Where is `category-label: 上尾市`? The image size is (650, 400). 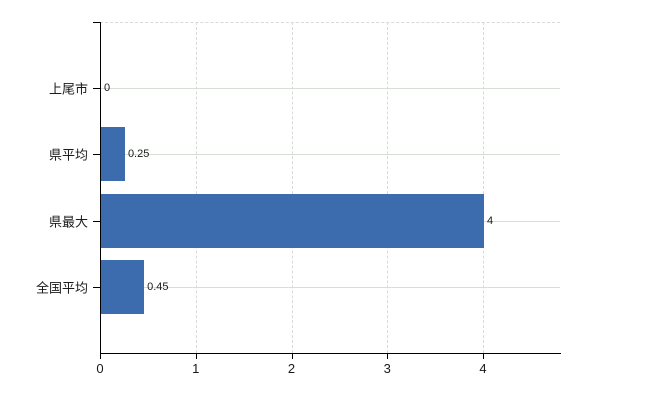
category-label: 上尾市 is located at coordinates (68, 89).